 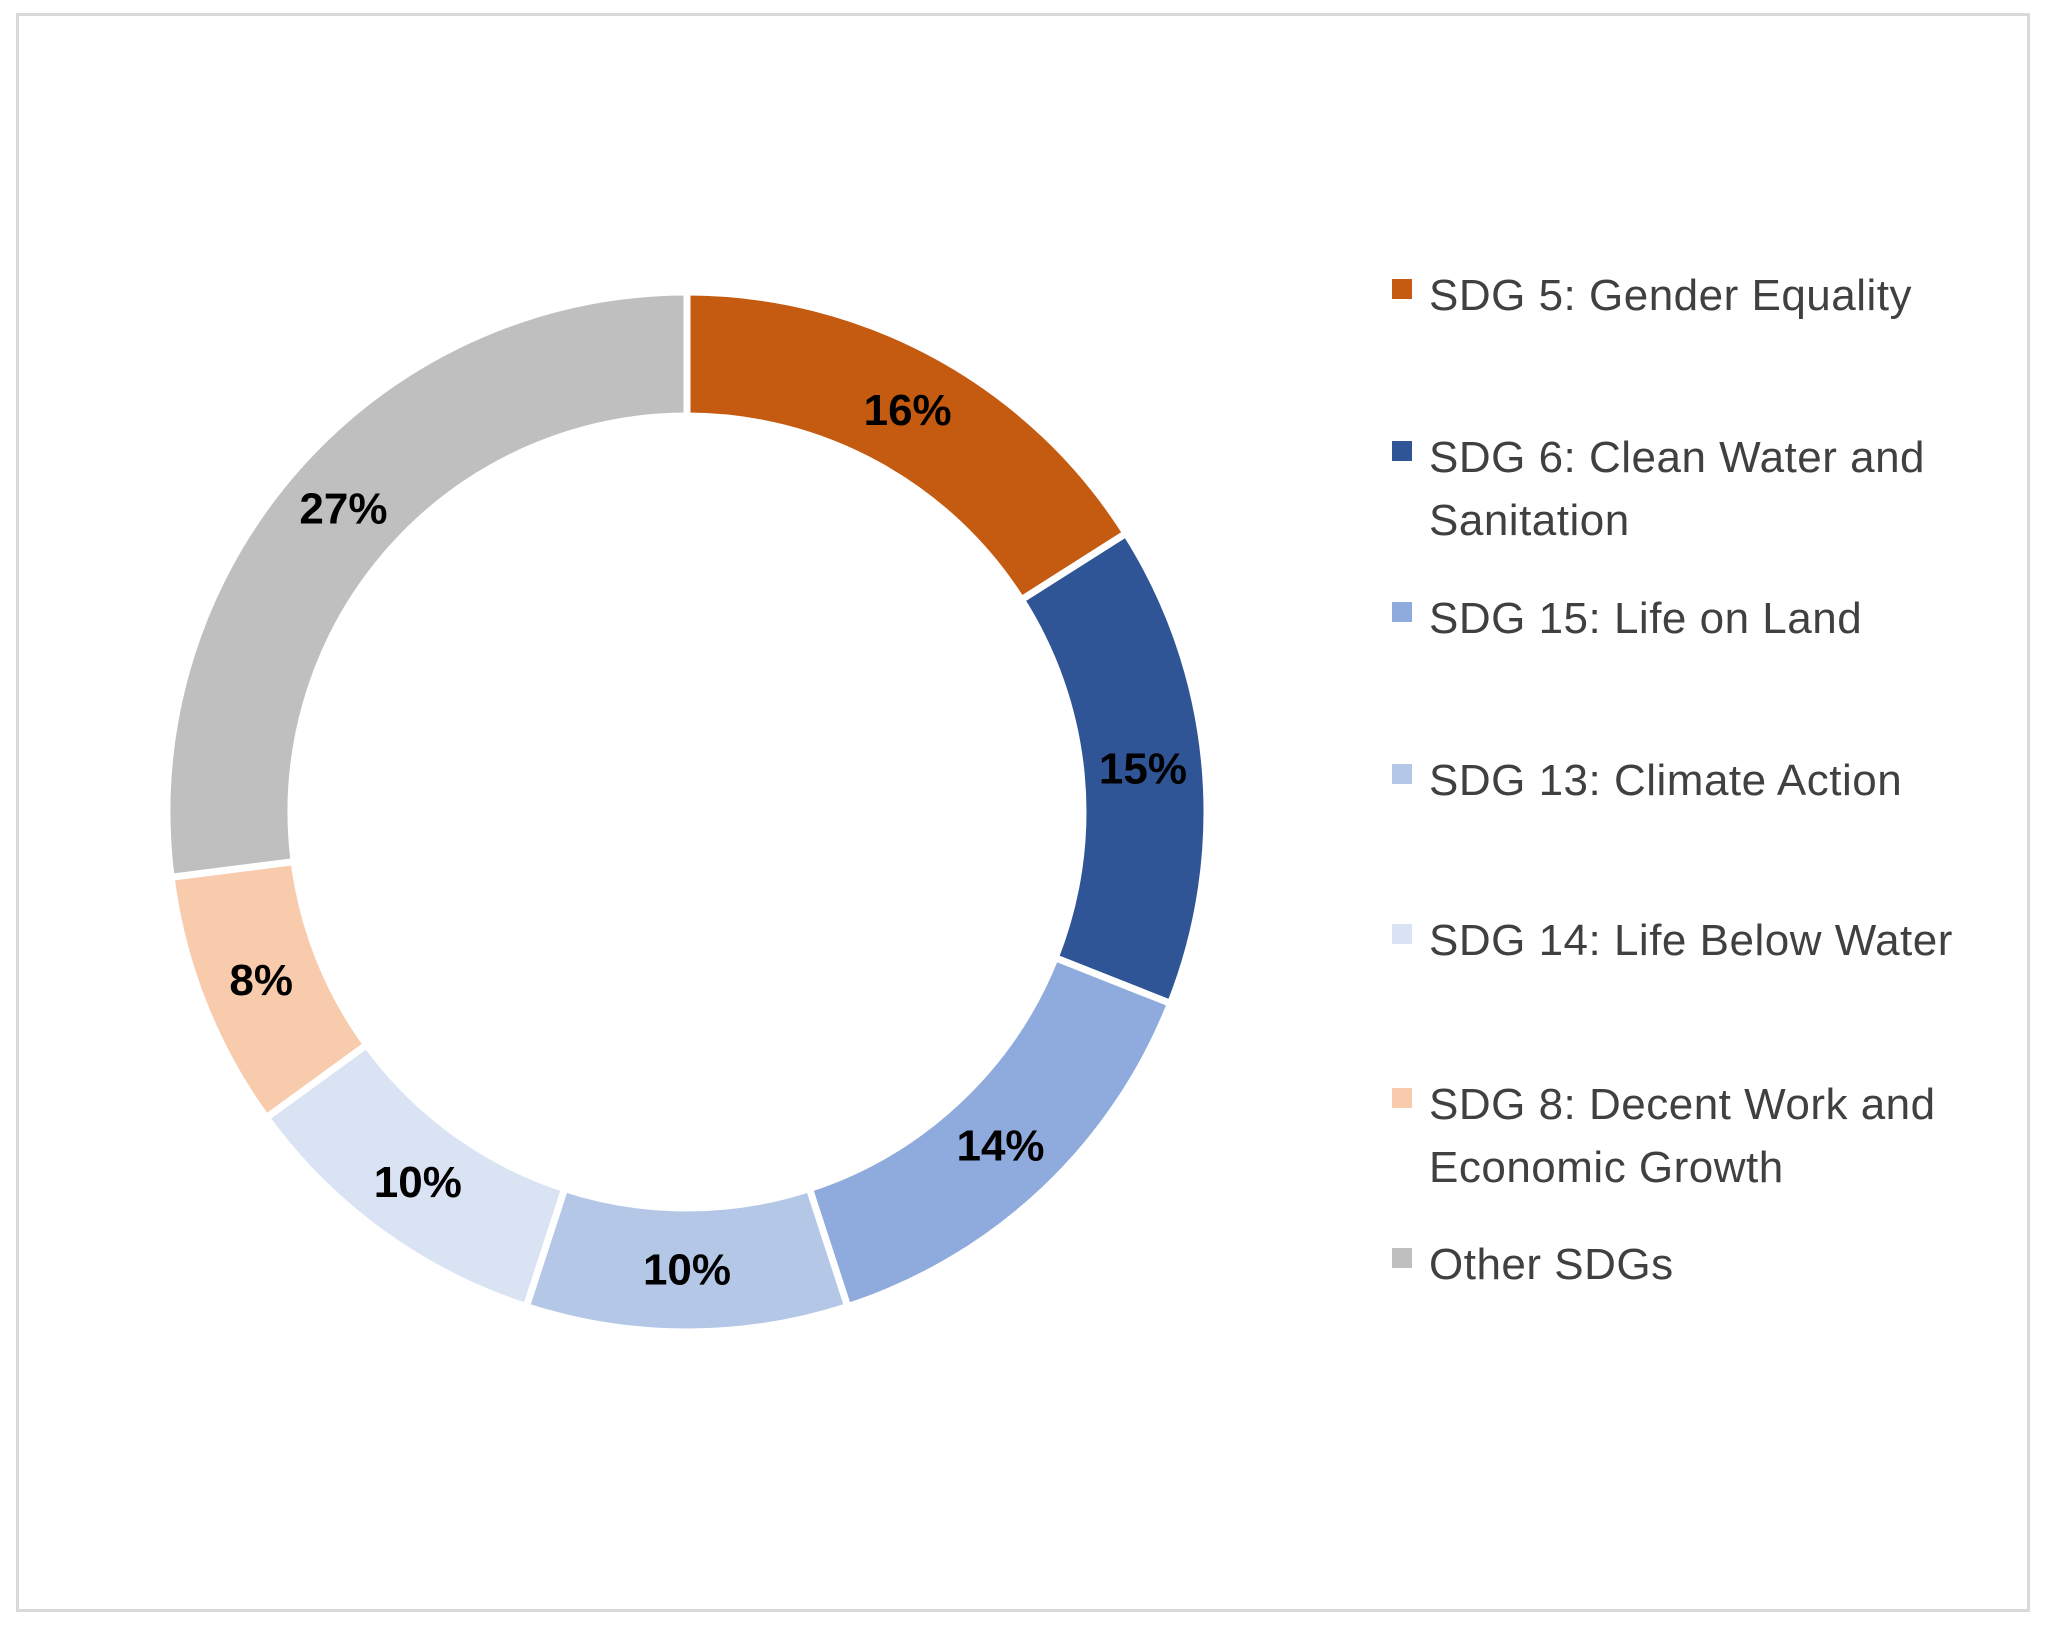 I want to click on legend-item: SDG 13: Climate Action, so click(x=1700, y=780).